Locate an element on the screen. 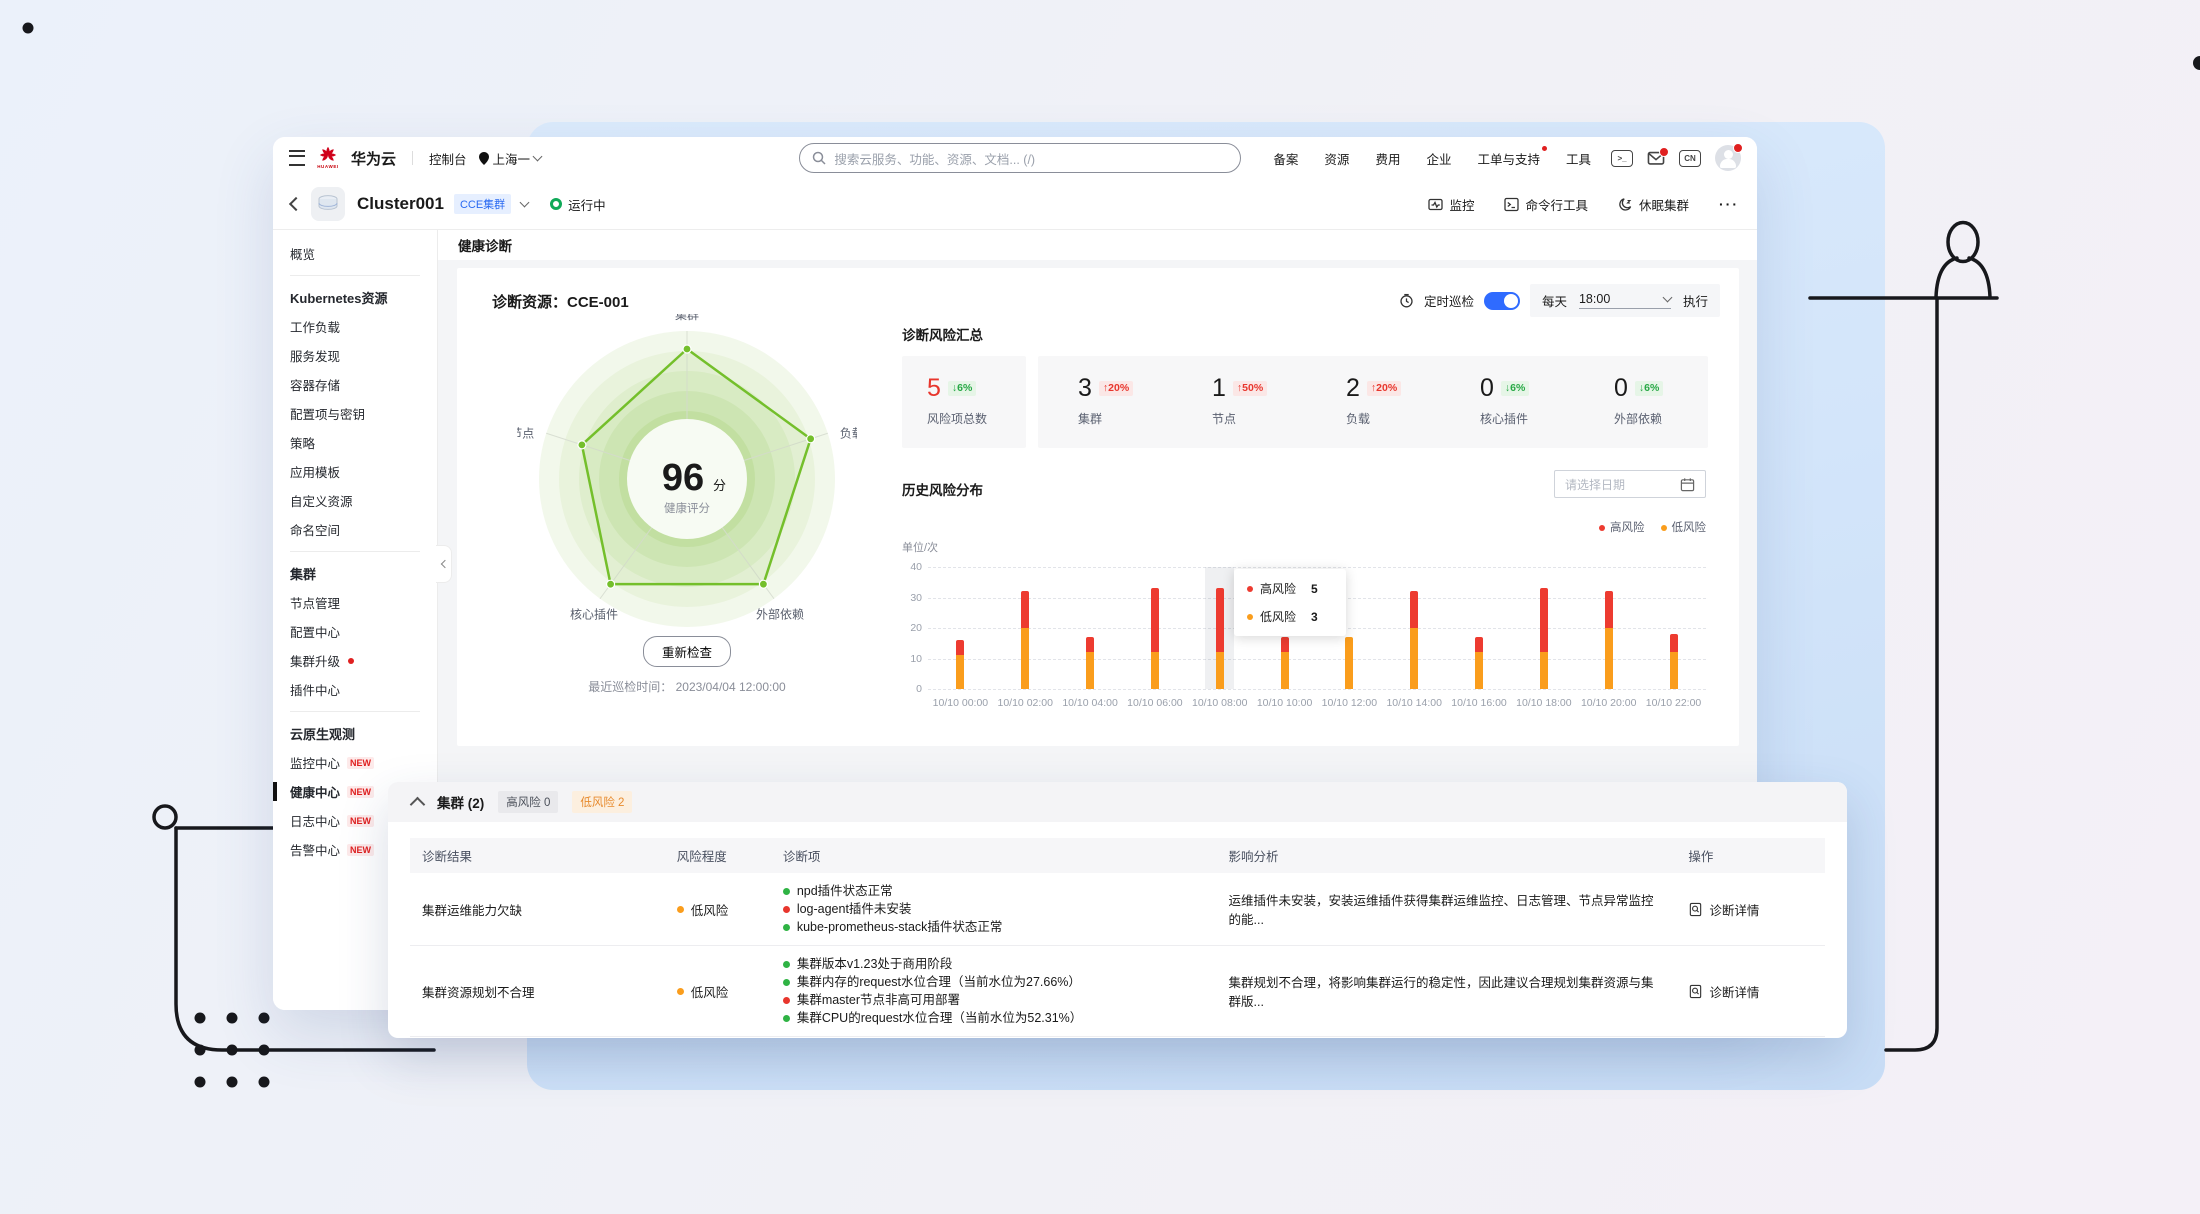  low-risk-badge: 低风险 2 is located at coordinates (602, 802).